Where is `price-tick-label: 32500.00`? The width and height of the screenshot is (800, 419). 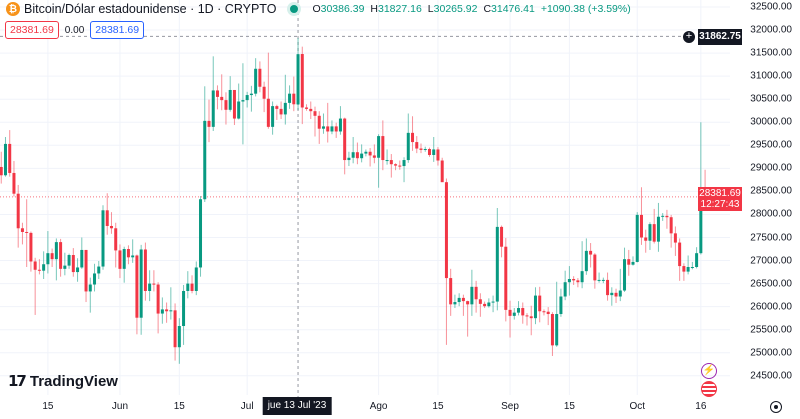
price-tick-label: 32500.00 is located at coordinates (771, 7).